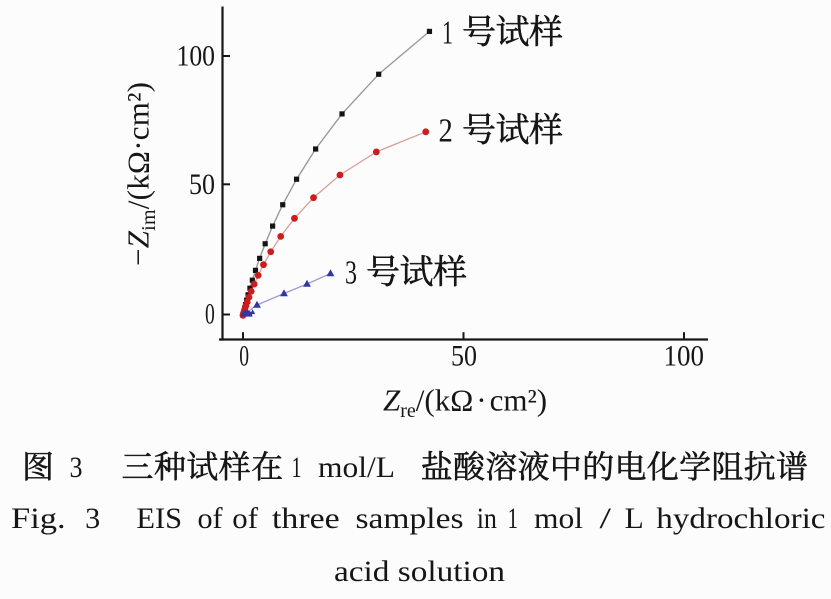 The width and height of the screenshot is (831, 599). Describe the element at coordinates (141, 174) in the screenshot. I see `svg-text: −Zim/(kΩ·cm²)` at that location.